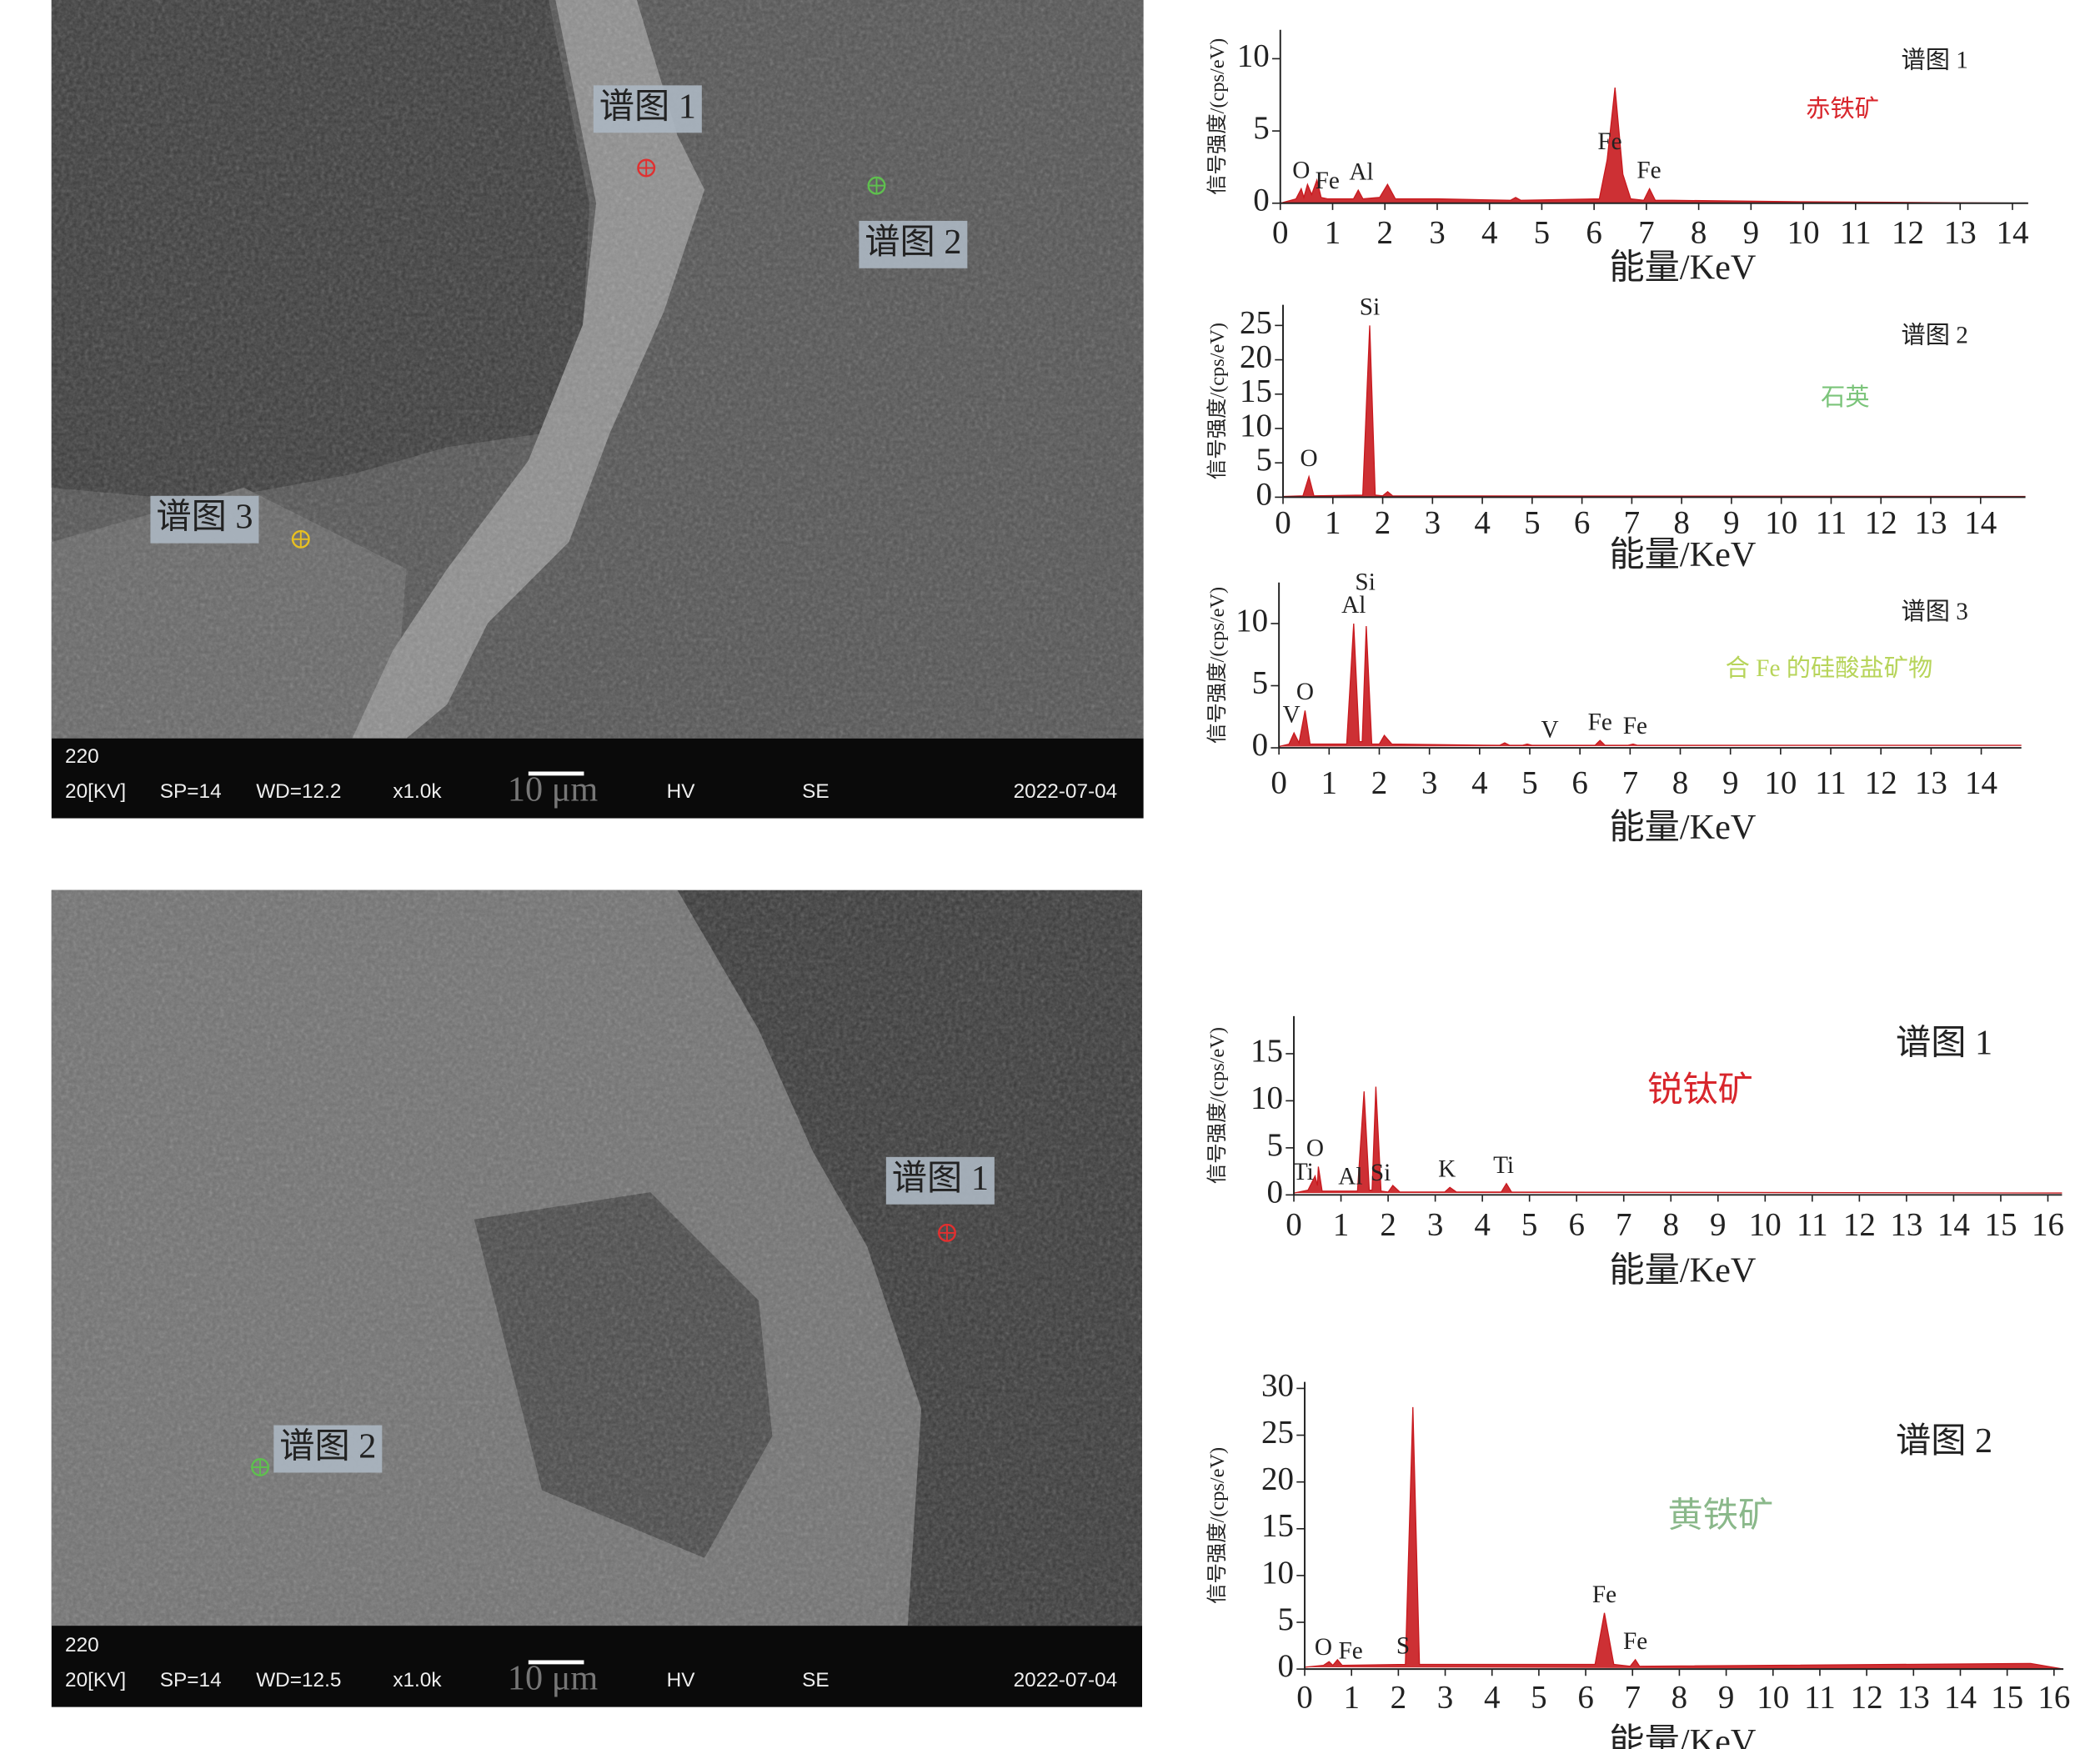  What do you see at coordinates (1256, 322) in the screenshot?
I see `y-tick-label: 25` at bounding box center [1256, 322].